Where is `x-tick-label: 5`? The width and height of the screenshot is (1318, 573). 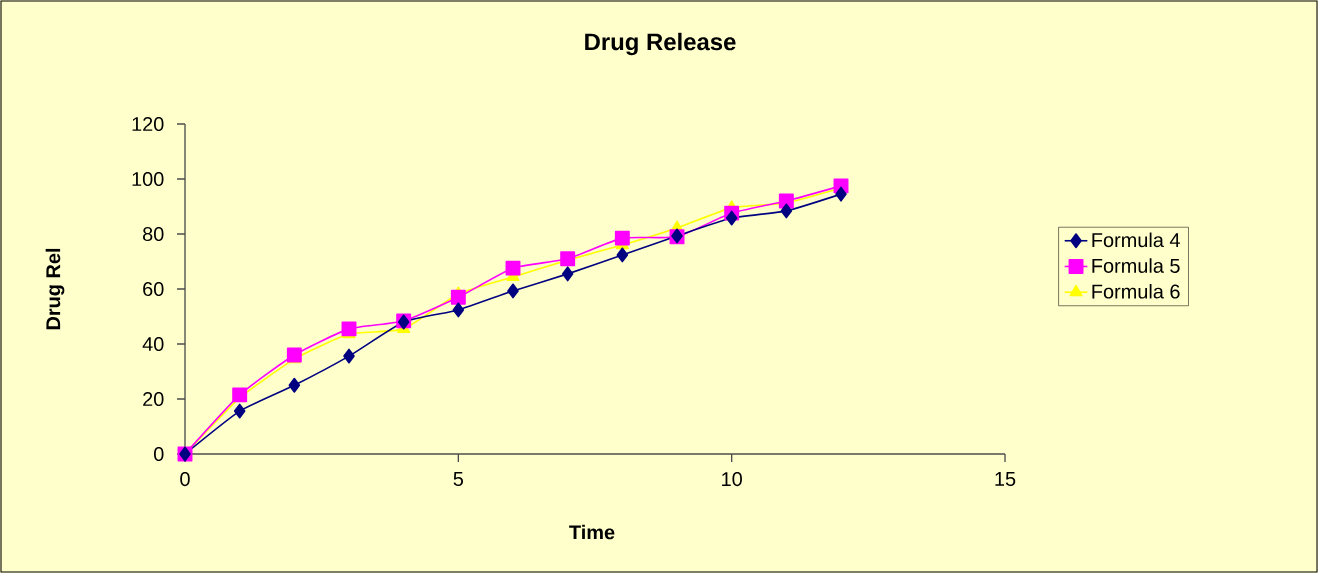 x-tick-label: 5 is located at coordinates (458, 479).